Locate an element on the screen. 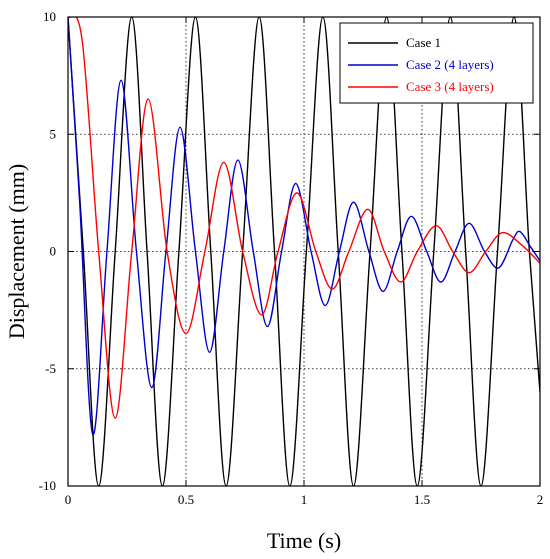 The width and height of the screenshot is (550, 559). legend-box is located at coordinates (436, 63).